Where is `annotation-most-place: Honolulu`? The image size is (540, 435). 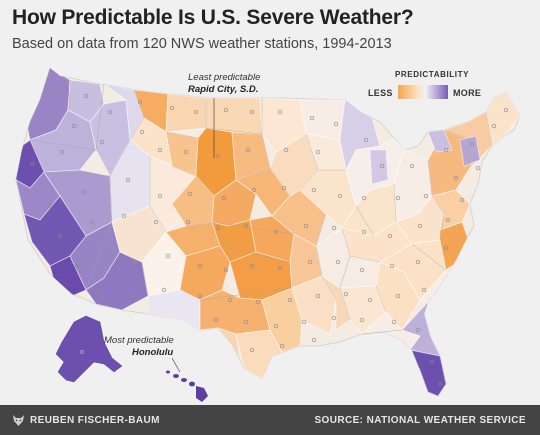 annotation-most-place: Honolulu is located at coordinates (153, 352).